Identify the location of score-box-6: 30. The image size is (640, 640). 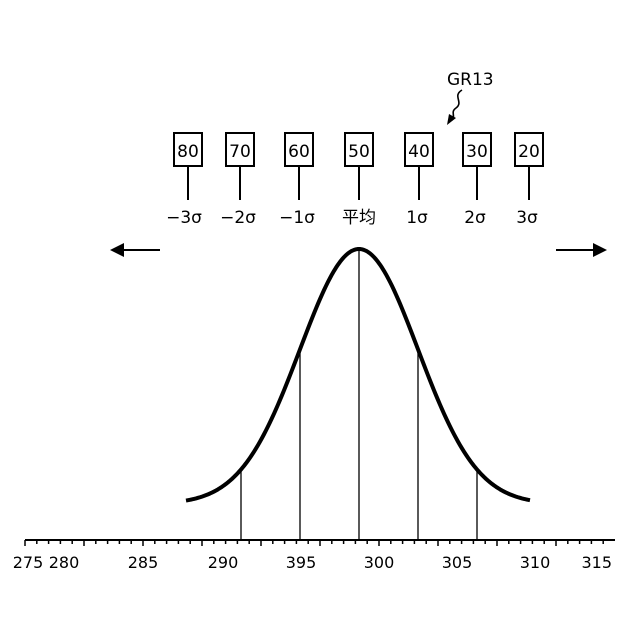
(477, 166).